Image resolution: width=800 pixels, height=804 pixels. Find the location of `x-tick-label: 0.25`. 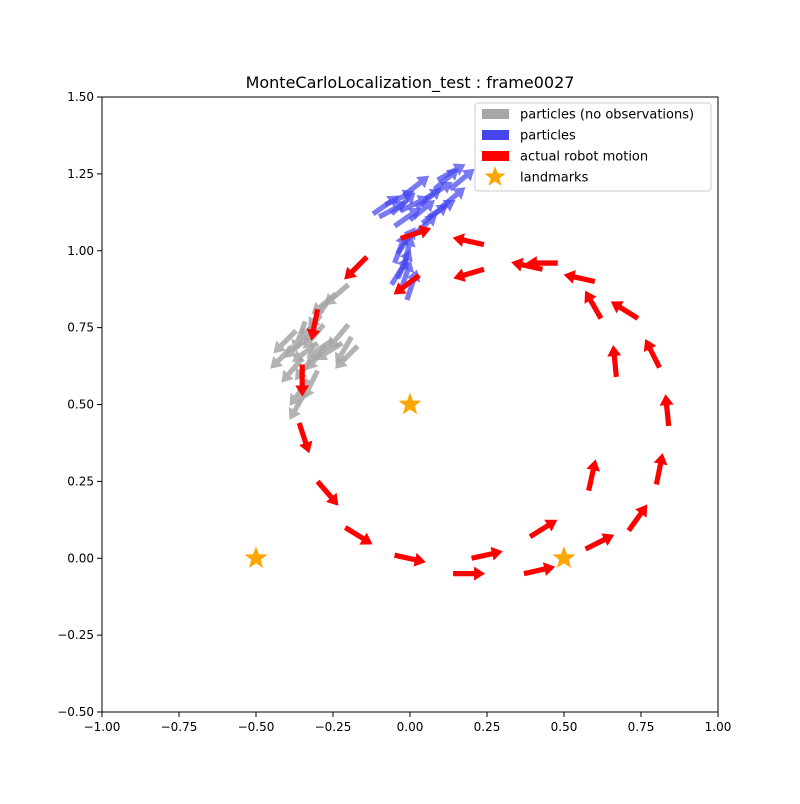

x-tick-label: 0.25 is located at coordinates (487, 727).